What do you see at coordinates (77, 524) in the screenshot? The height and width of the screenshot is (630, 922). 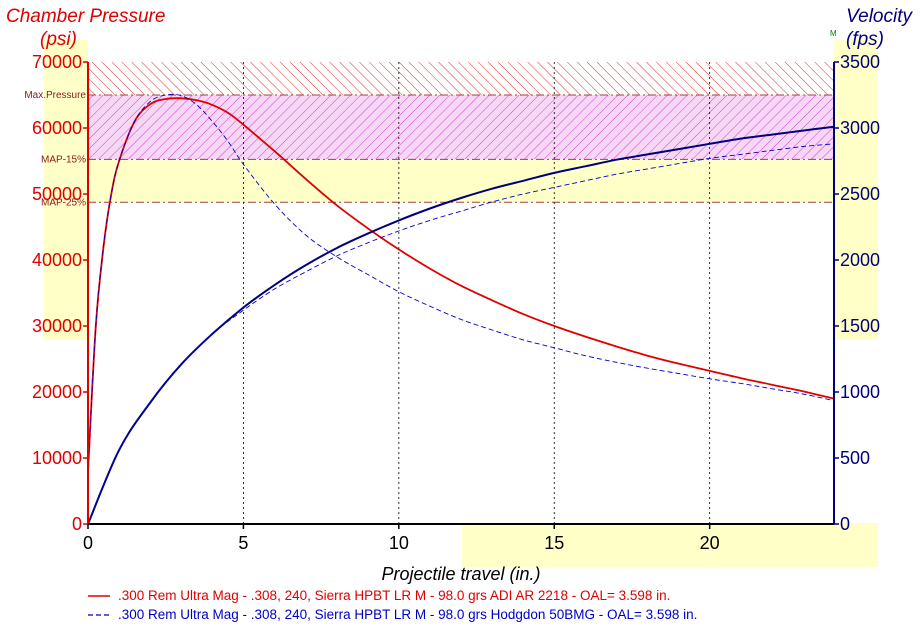 I see `tick-left-0: 0` at bounding box center [77, 524].